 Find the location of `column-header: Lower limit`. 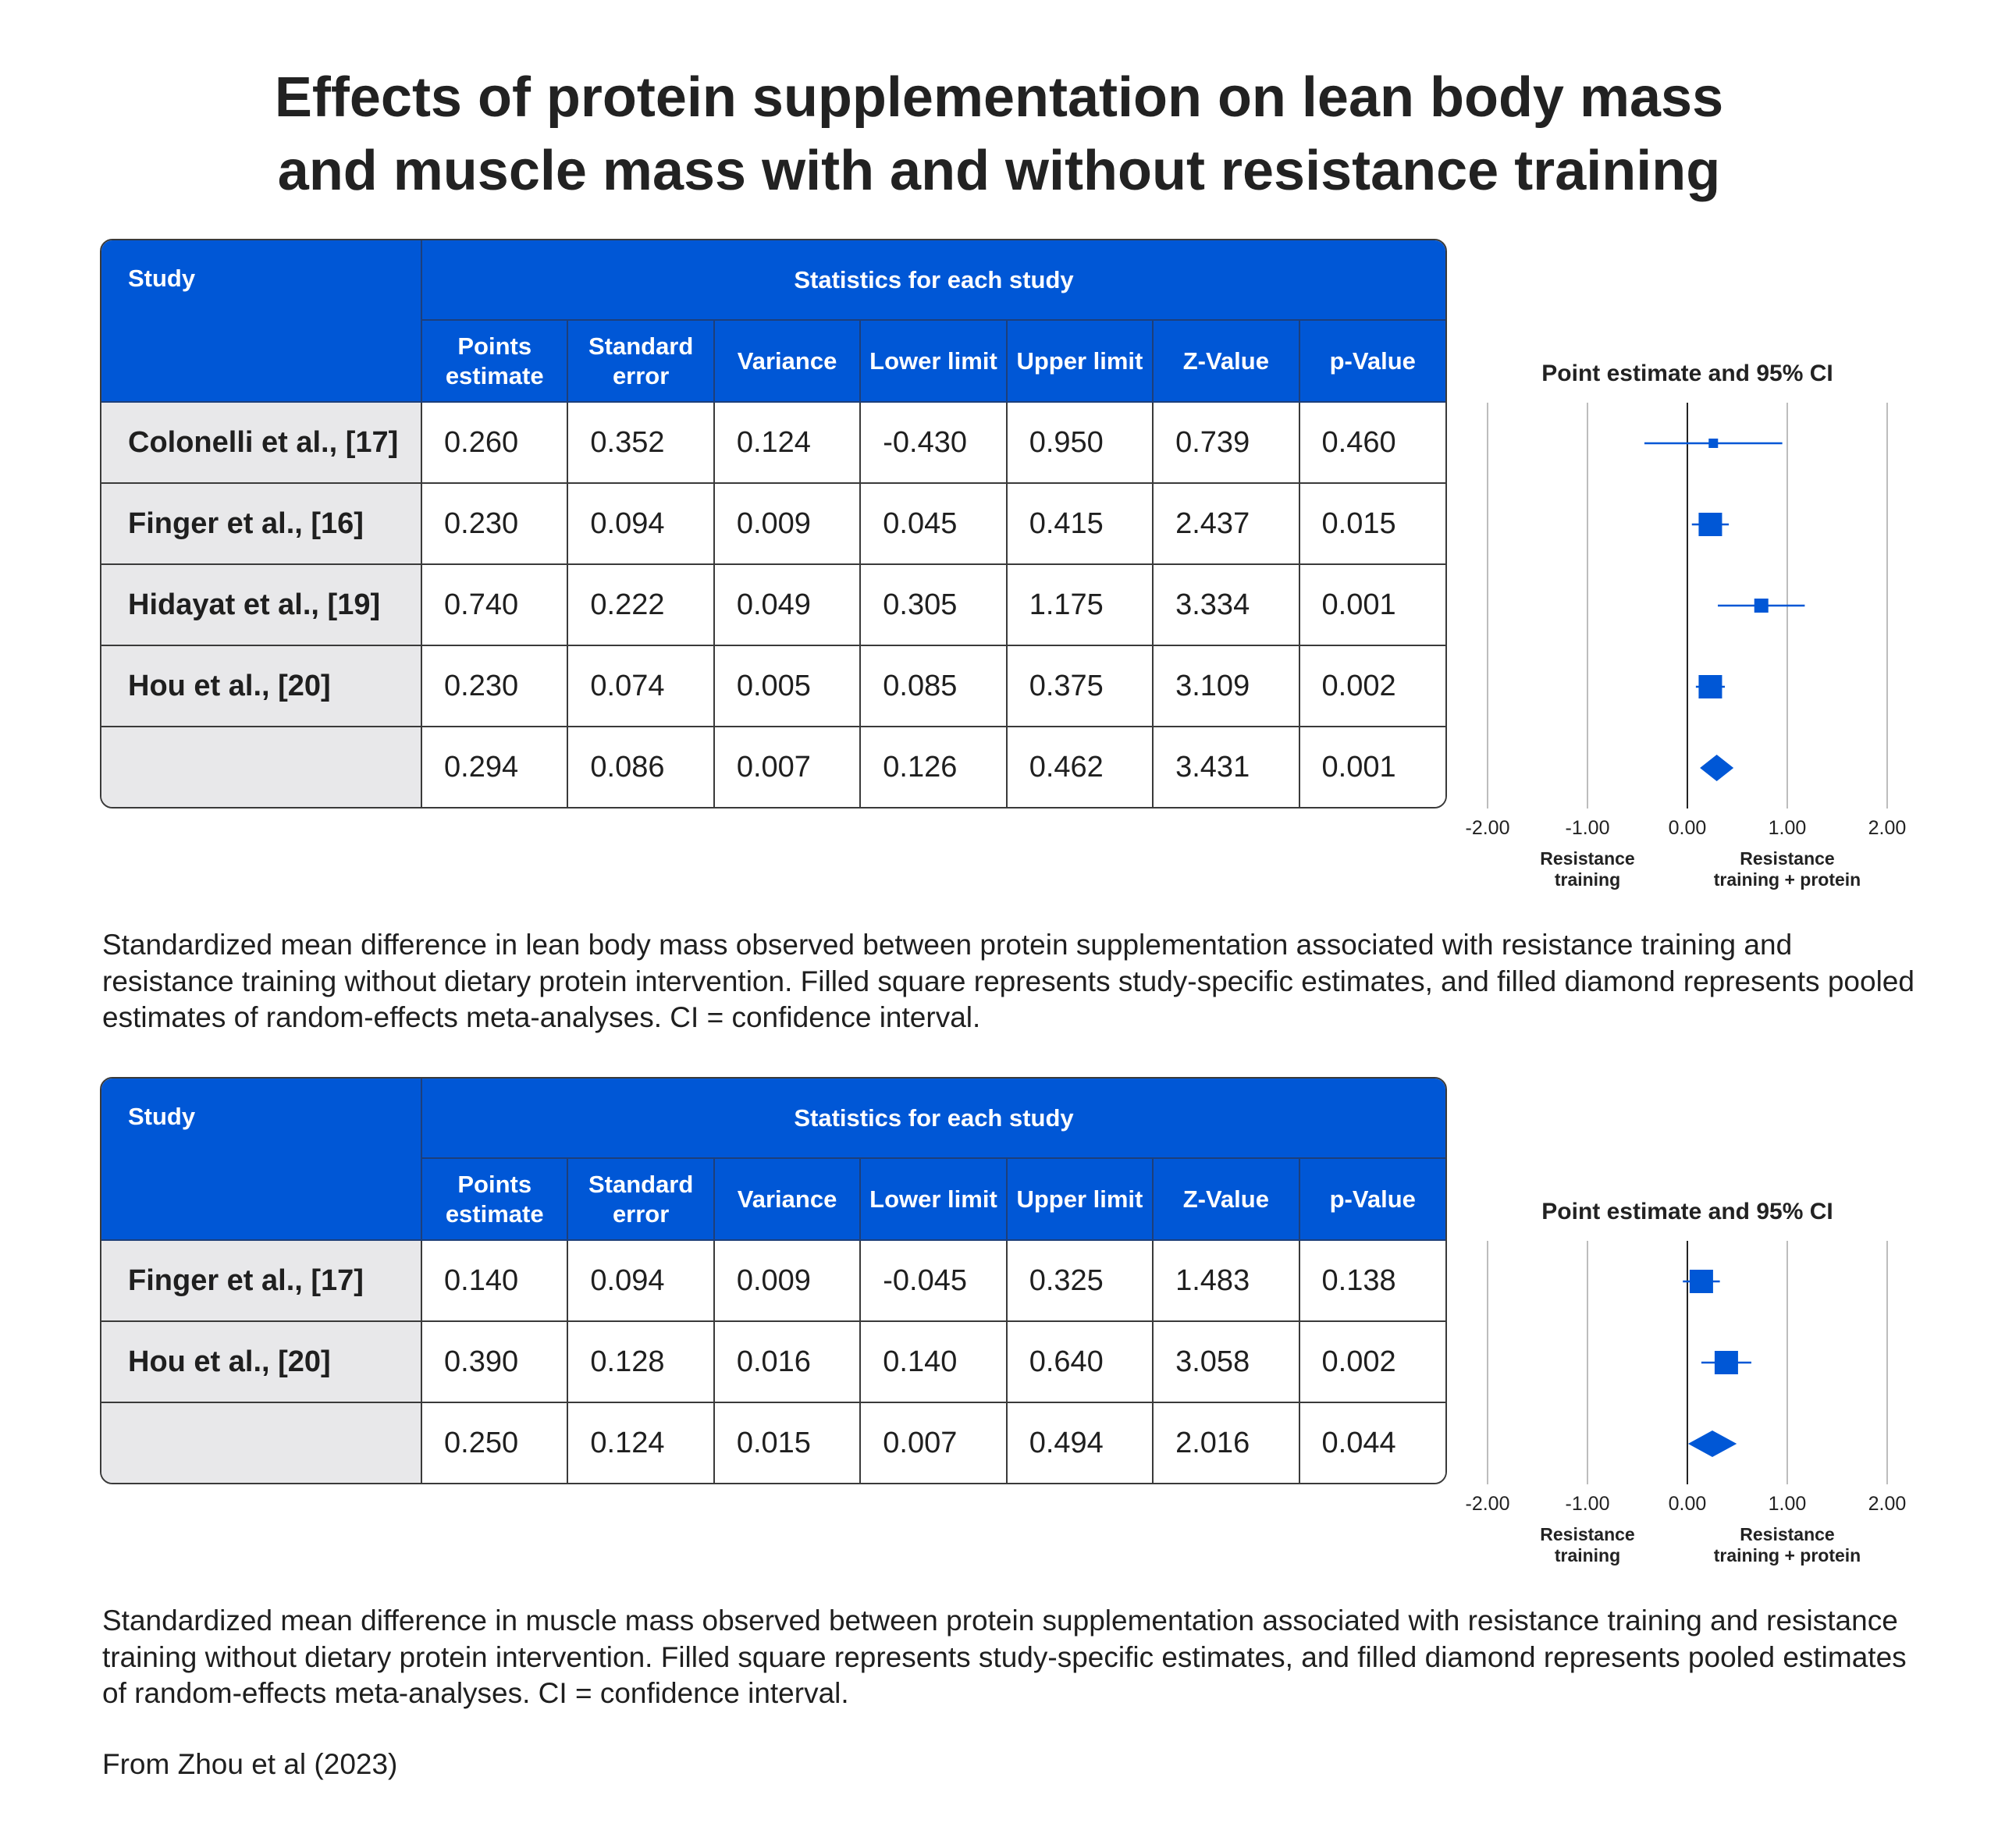

column-header: Lower limit is located at coordinates (934, 361).